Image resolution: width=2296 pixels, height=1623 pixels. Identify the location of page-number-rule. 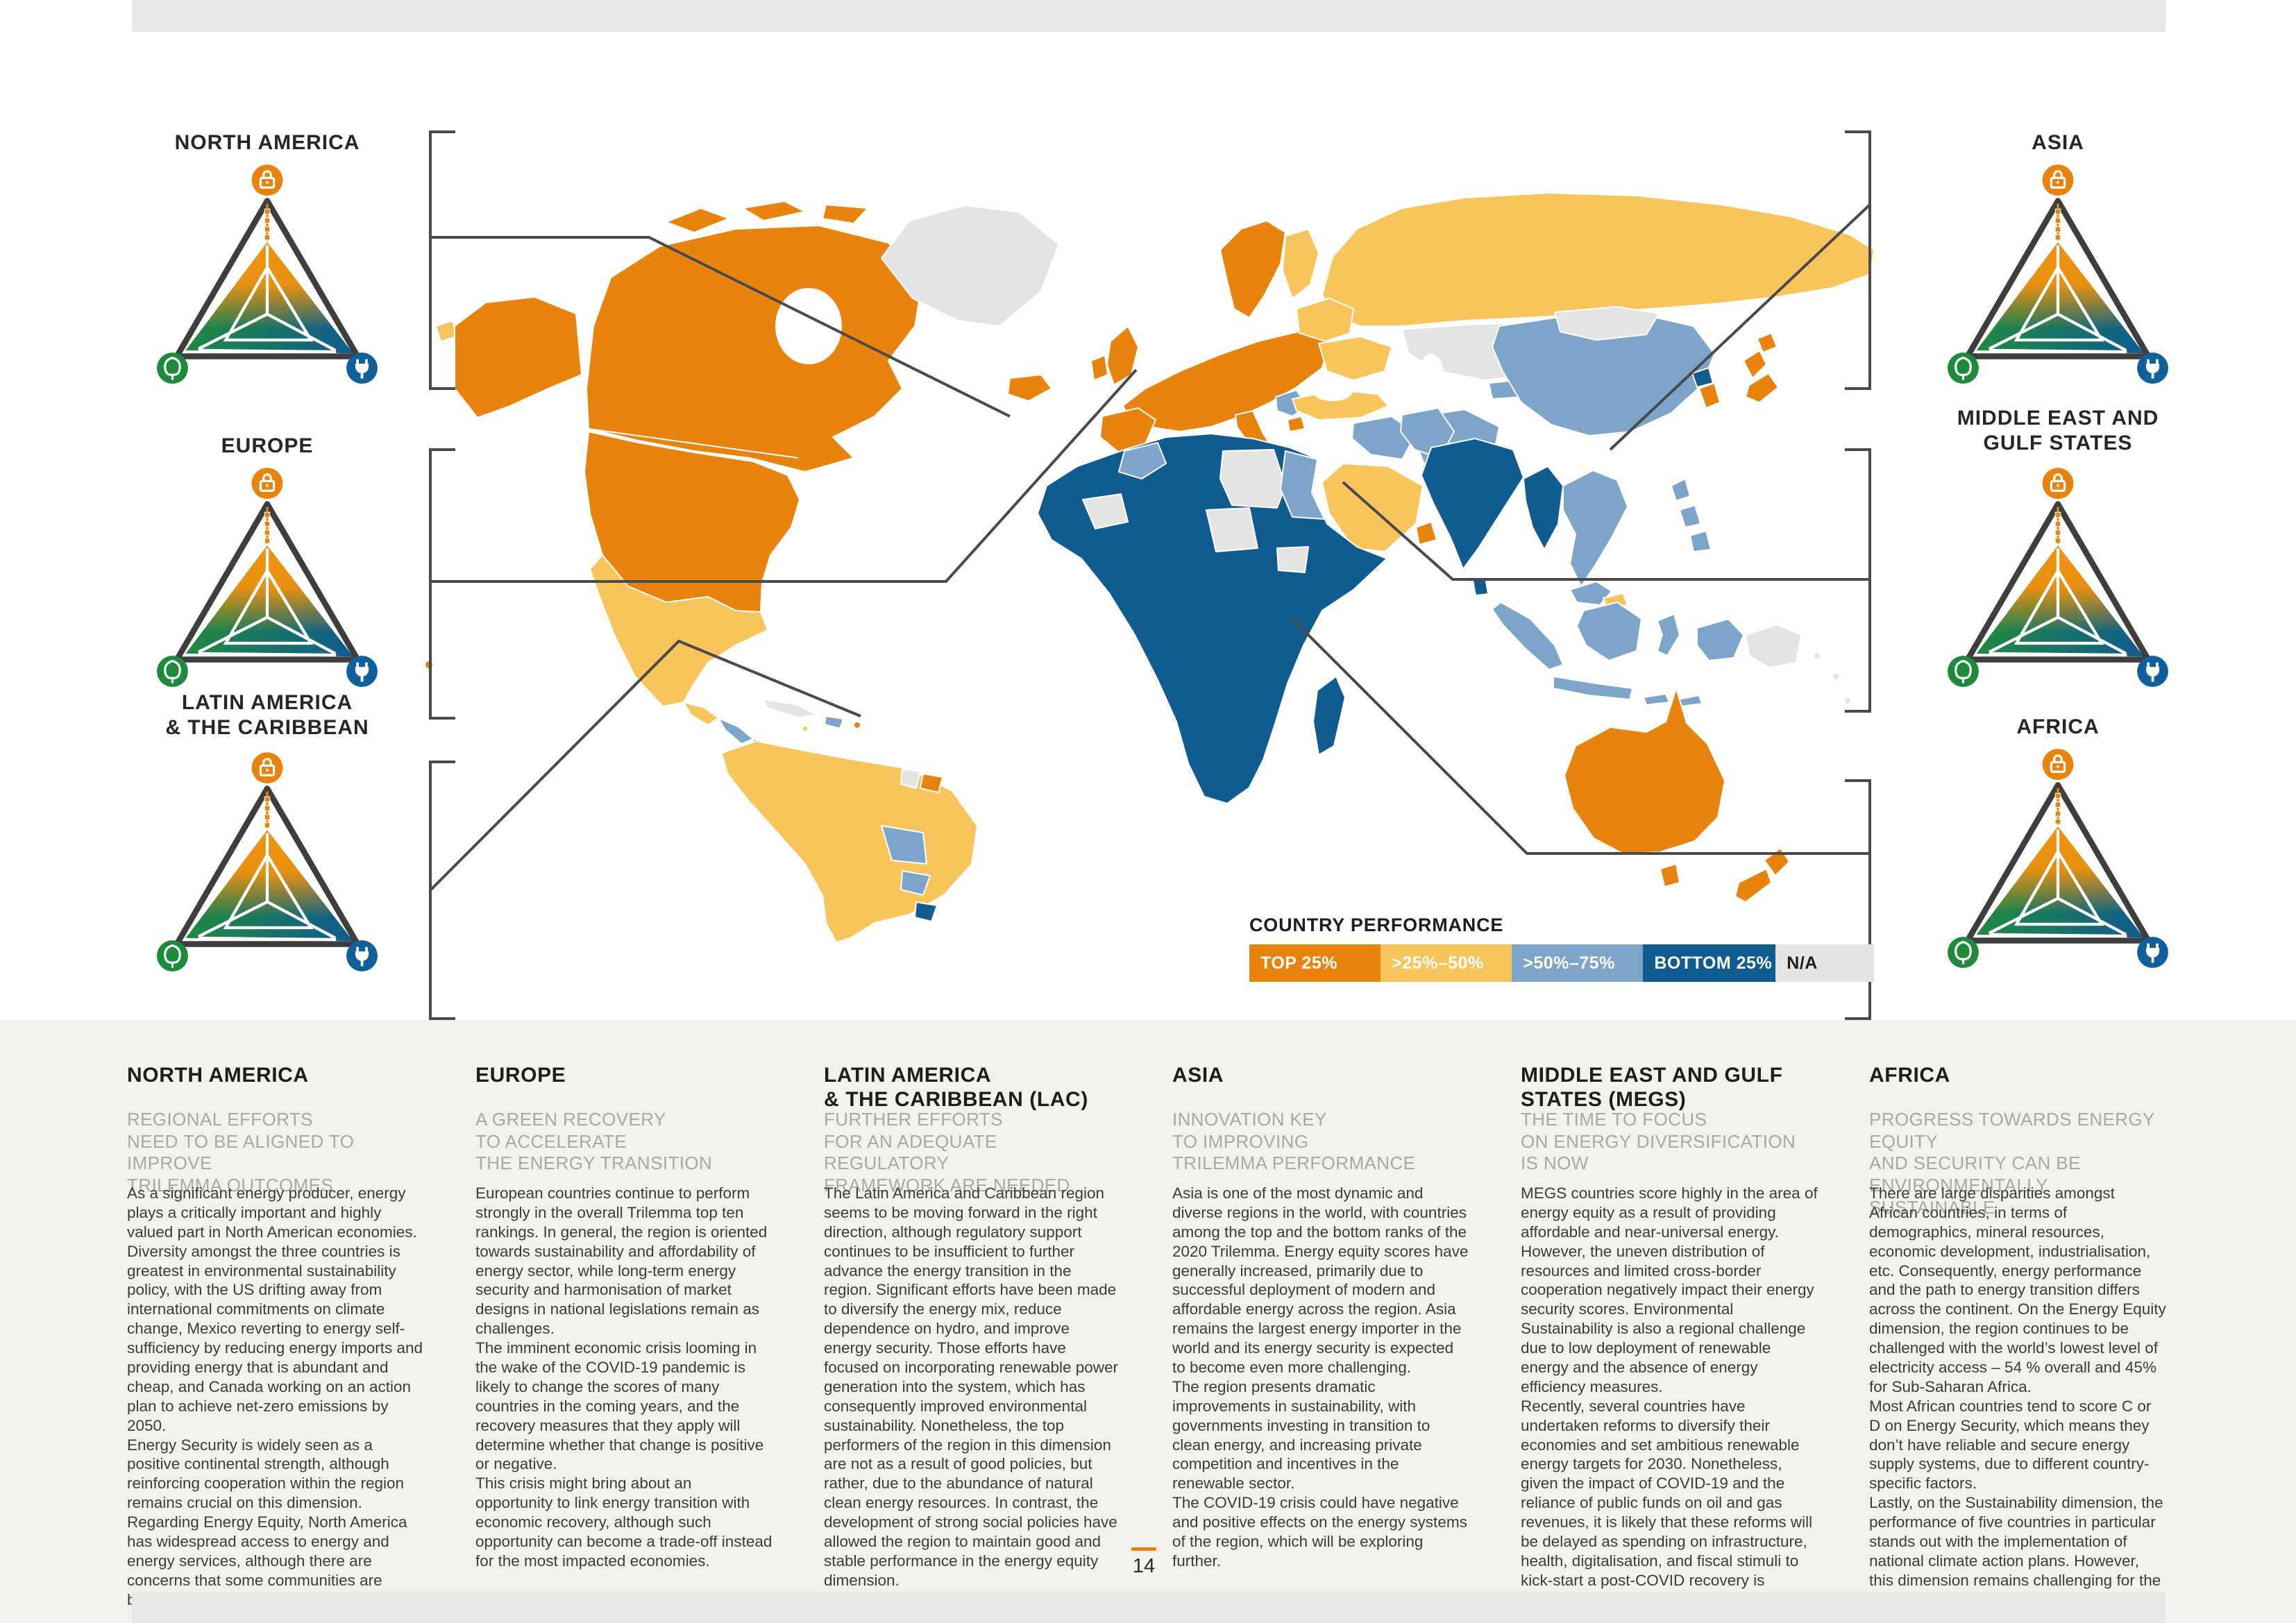
(1144, 1549).